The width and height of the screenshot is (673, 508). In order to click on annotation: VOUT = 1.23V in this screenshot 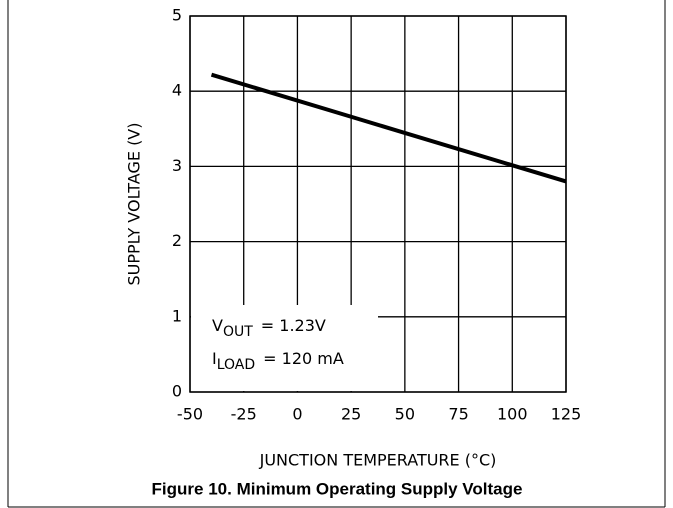, I will do `click(269, 328)`.